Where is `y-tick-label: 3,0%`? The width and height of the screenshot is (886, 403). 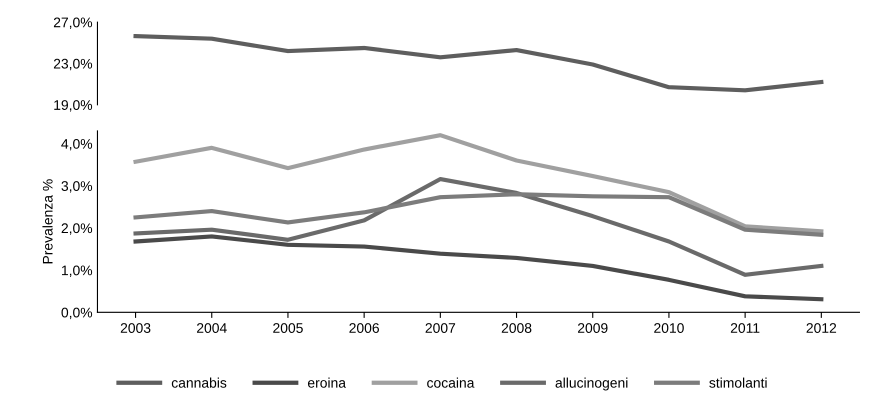 y-tick-label: 3,0% is located at coordinates (76, 187).